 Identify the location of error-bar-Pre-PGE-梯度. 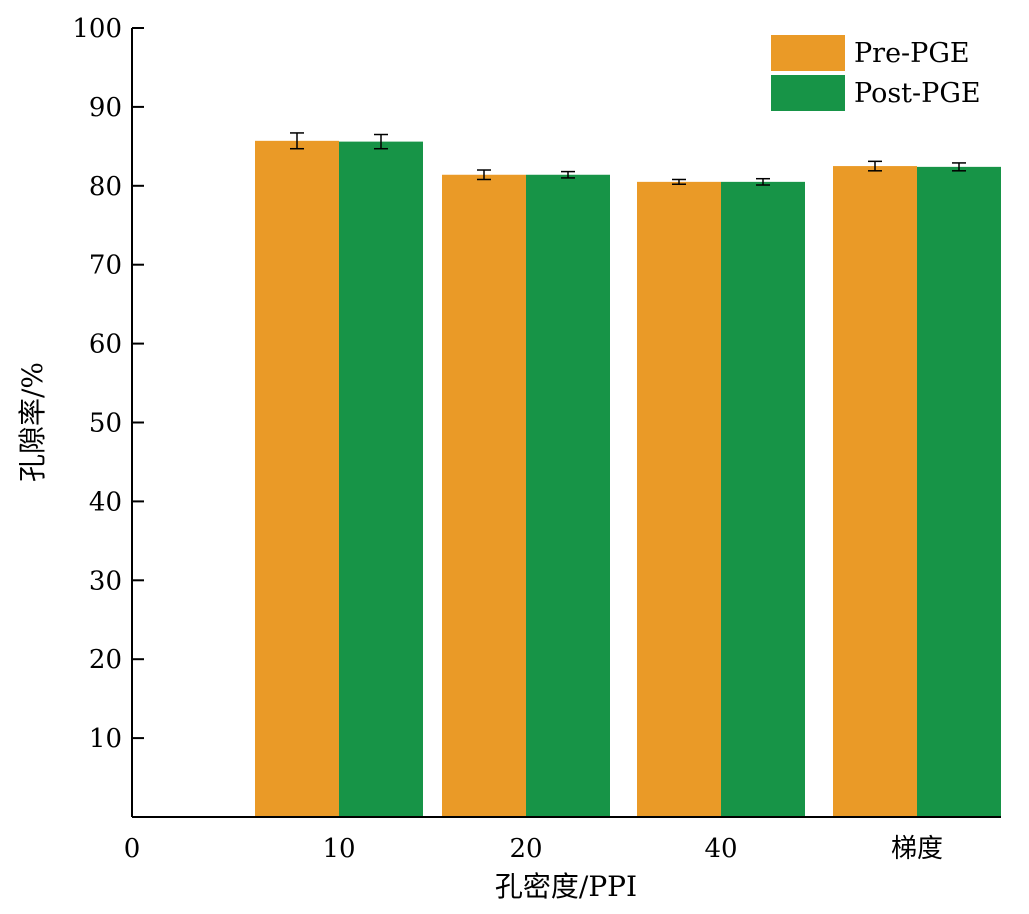
(875, 166).